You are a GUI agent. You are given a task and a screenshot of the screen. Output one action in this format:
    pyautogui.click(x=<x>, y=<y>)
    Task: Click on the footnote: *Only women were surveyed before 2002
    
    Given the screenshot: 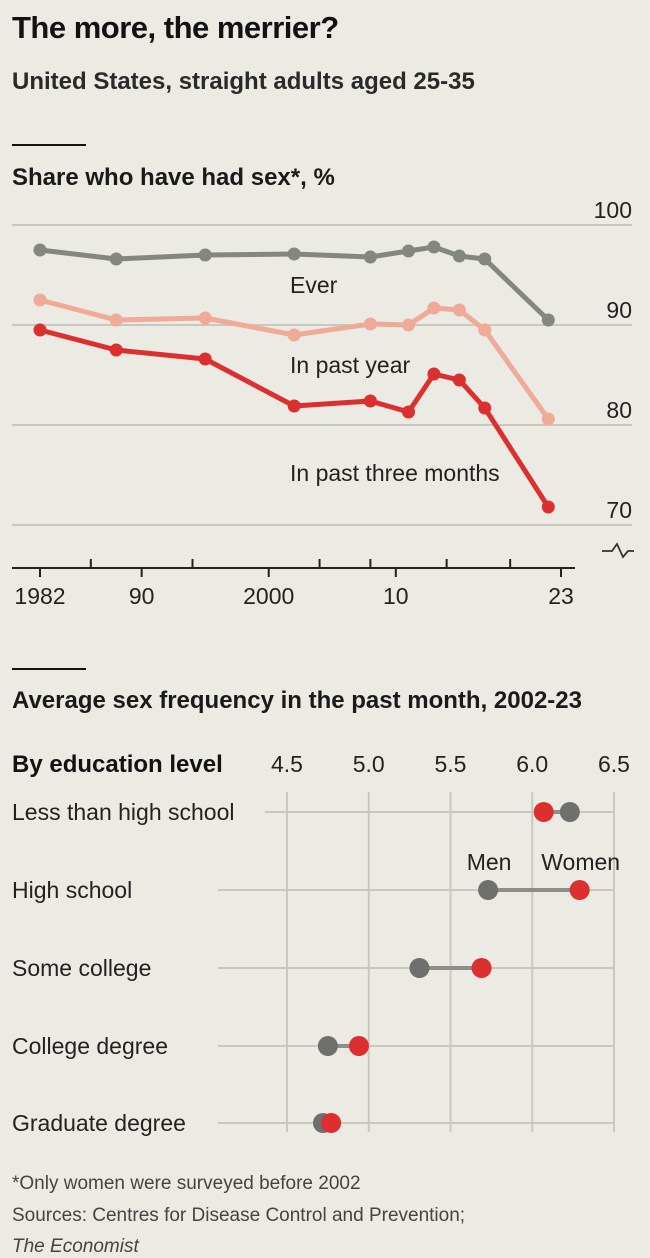 What is the action you would take?
    pyautogui.click(x=186, y=1183)
    